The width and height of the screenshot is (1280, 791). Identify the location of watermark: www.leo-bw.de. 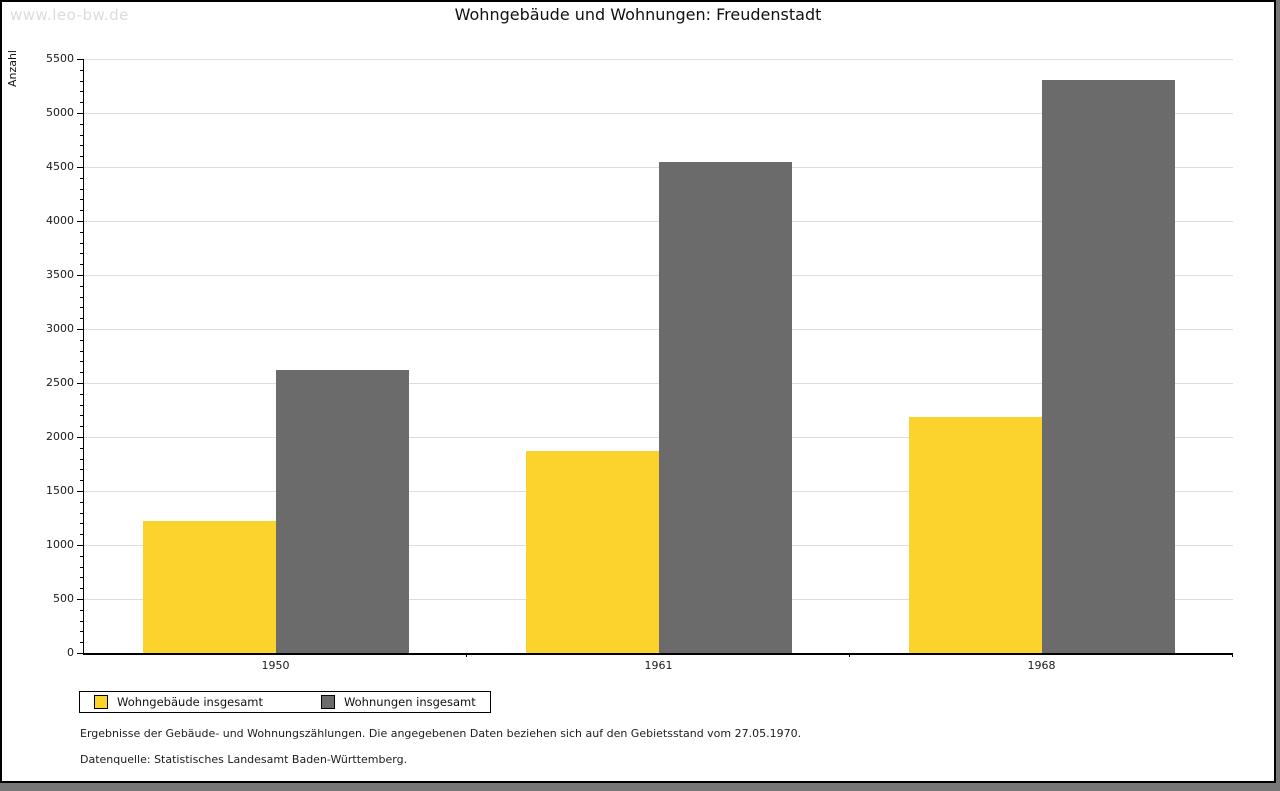
(69, 15).